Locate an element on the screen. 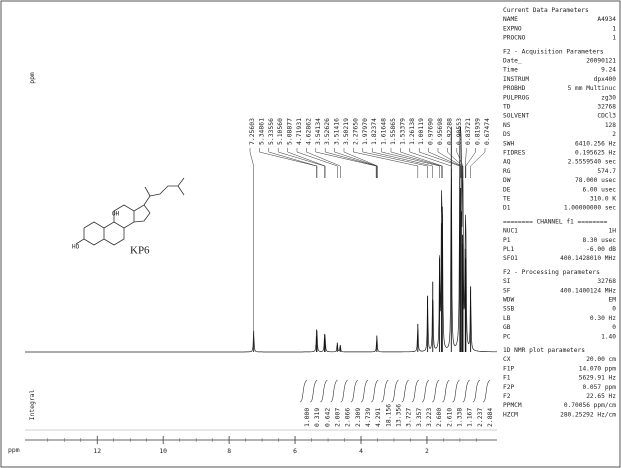  integral-label: 0.642 is located at coordinates (327, 417).